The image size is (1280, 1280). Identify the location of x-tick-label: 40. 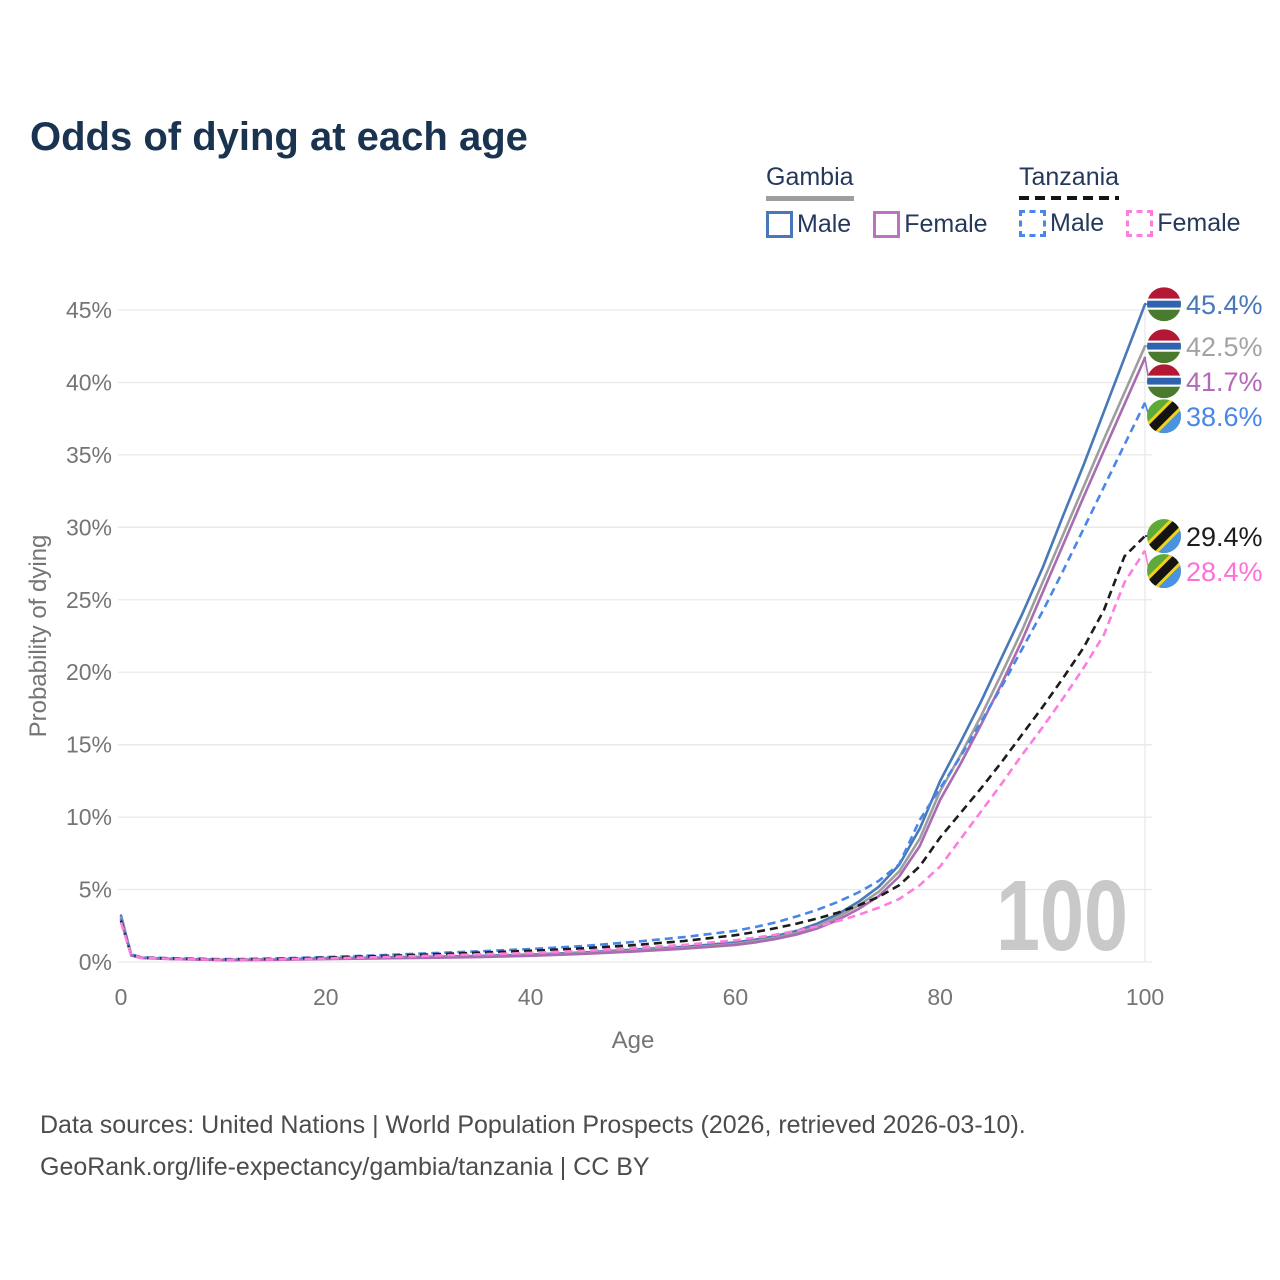
(531, 997).